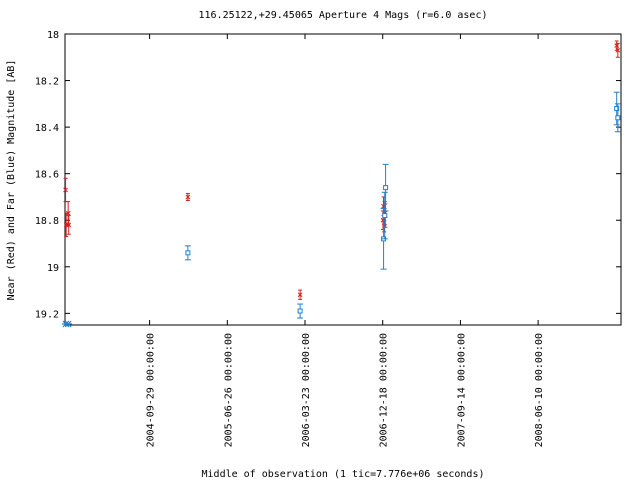 The width and height of the screenshot is (640, 480). Describe the element at coordinates (47, 221) in the screenshot. I see `y-tick-label: 18.8` at that location.